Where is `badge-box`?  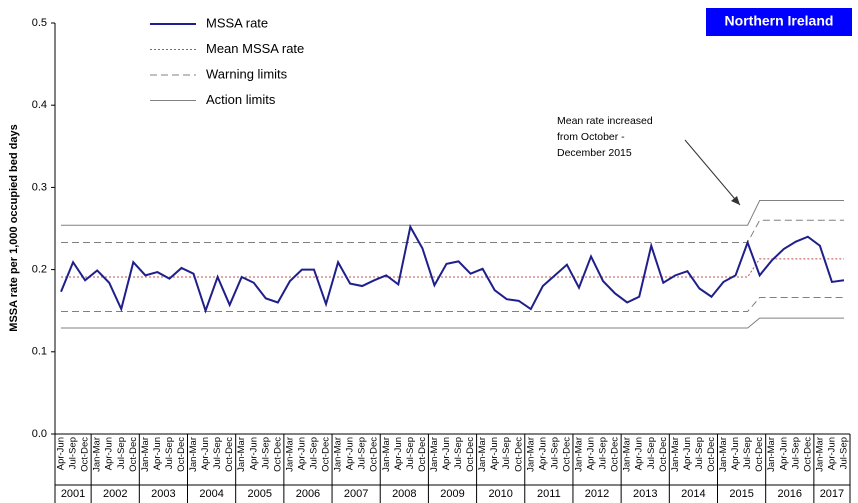
badge-box is located at coordinates (779, 22).